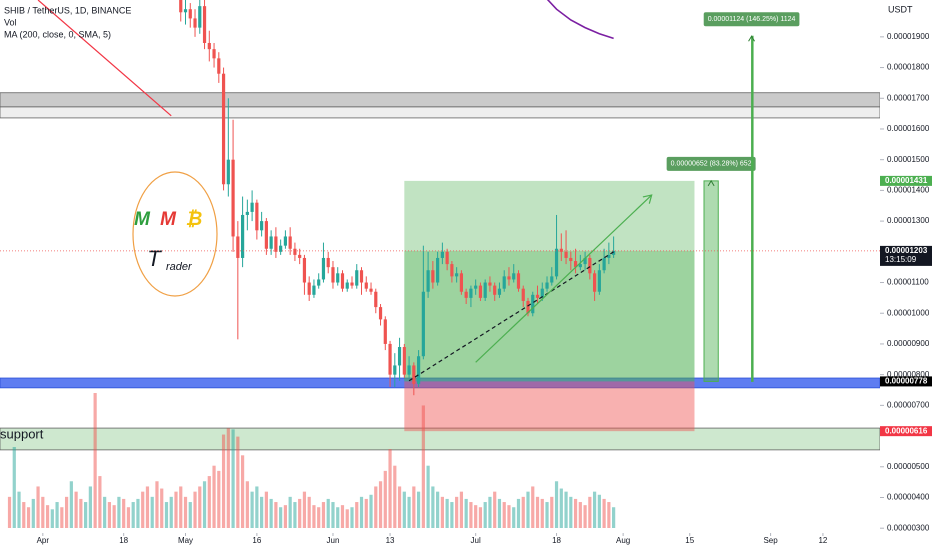  I want to click on x-tick-label: 12, so click(822, 540).